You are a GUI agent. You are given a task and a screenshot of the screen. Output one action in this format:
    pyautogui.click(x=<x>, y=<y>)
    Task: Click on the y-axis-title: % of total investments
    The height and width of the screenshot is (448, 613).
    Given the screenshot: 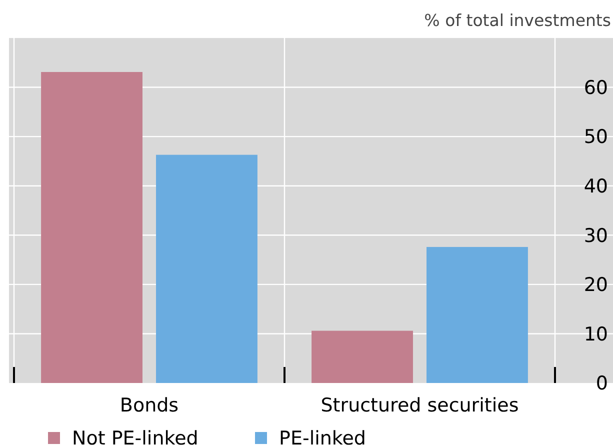 What is the action you would take?
    pyautogui.click(x=517, y=20)
    